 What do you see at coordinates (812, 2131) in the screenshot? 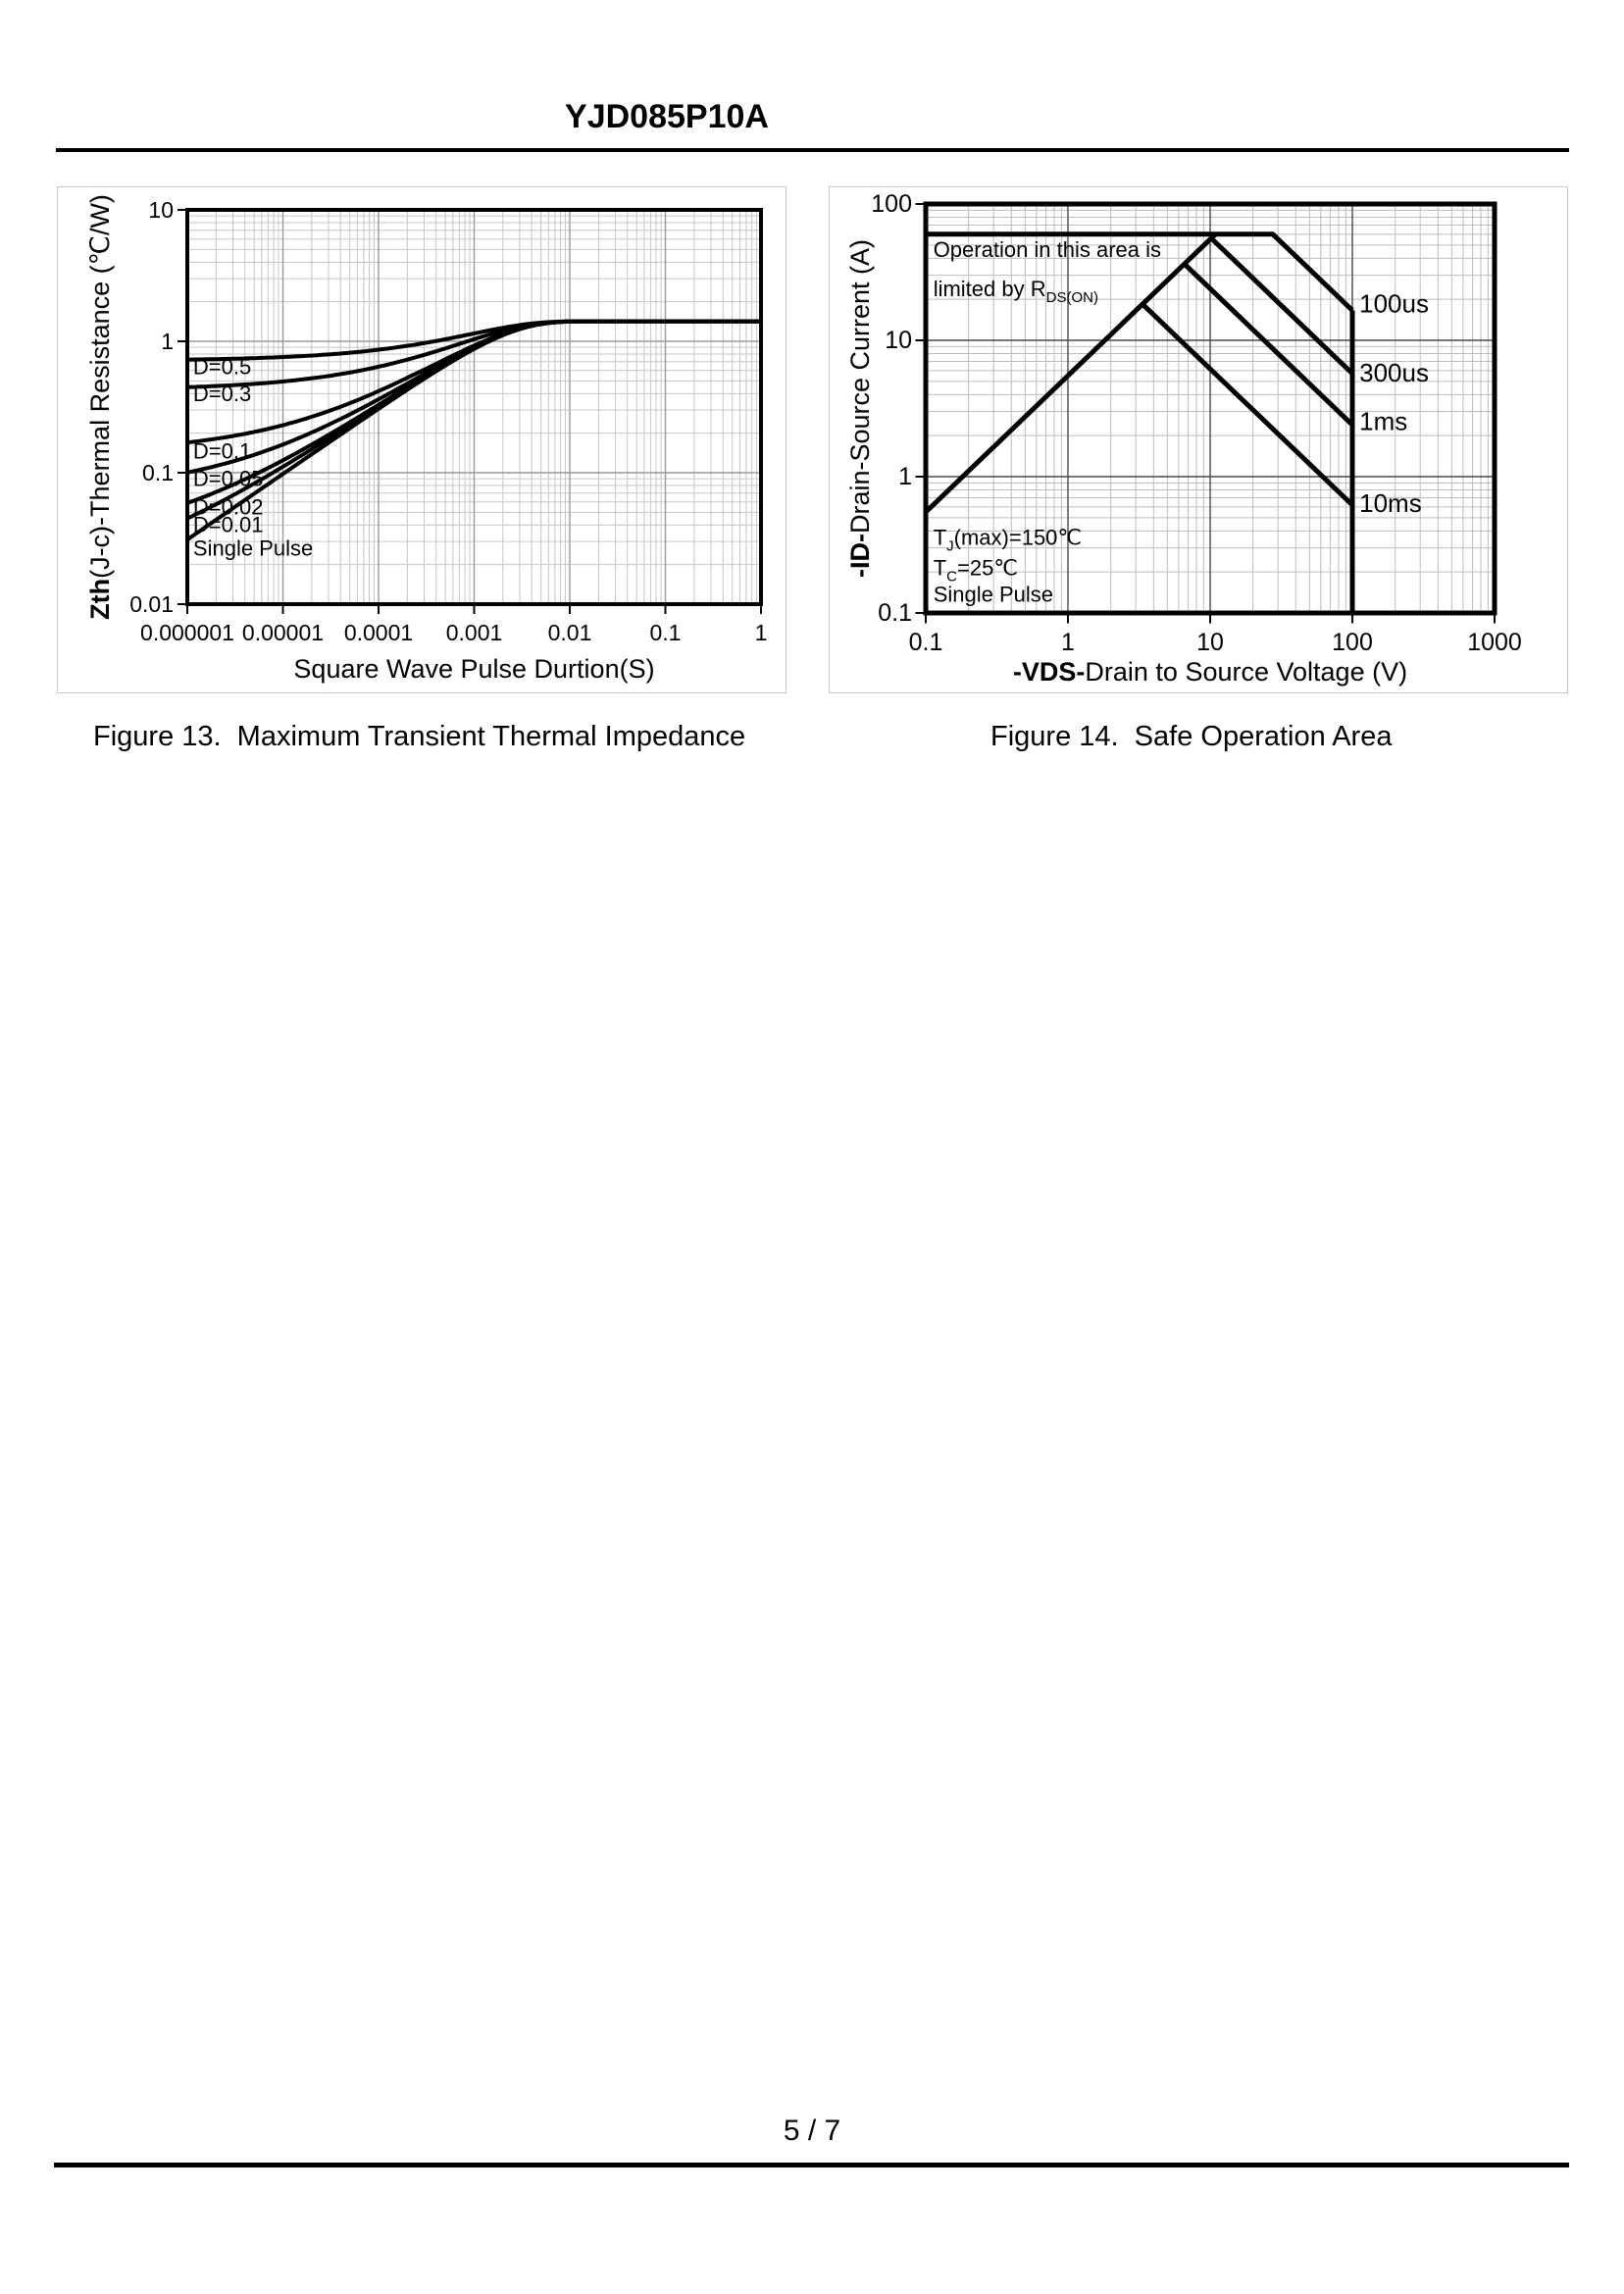
I see `page-number: 5 / 7` at bounding box center [812, 2131].